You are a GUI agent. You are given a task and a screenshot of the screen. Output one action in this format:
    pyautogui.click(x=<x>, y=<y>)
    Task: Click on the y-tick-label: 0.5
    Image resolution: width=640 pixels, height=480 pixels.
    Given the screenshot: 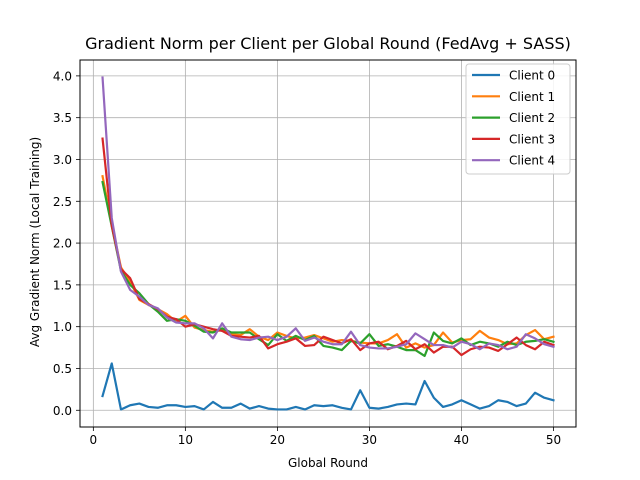 What is the action you would take?
    pyautogui.click(x=62, y=369)
    